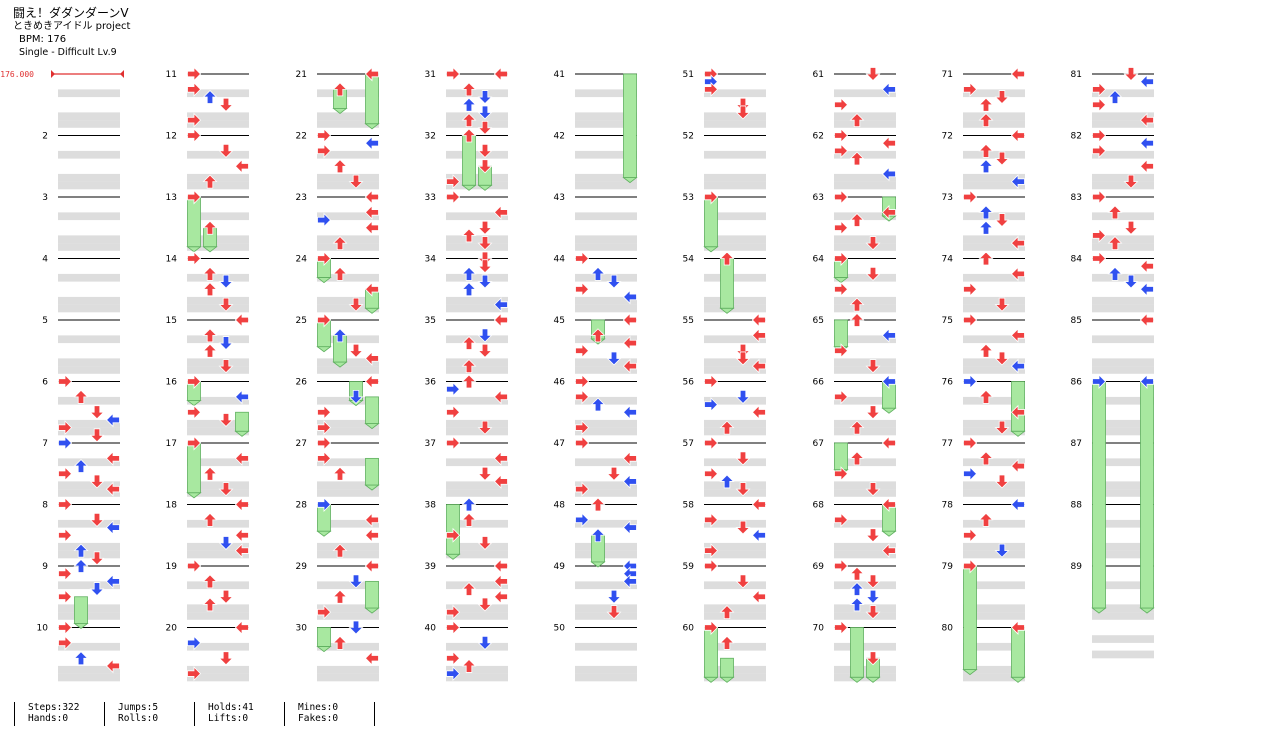  Describe the element at coordinates (68, 52) in the screenshot. I see `difficulty-info: Single - Difficult Lv.9` at that location.